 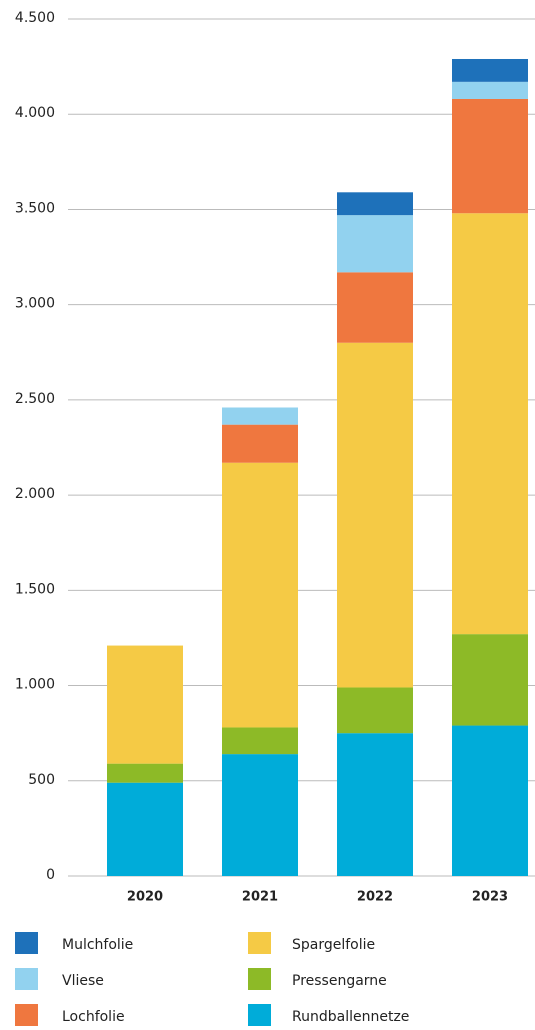 I want to click on legend-label: Spargelfolie, so click(x=333, y=945).